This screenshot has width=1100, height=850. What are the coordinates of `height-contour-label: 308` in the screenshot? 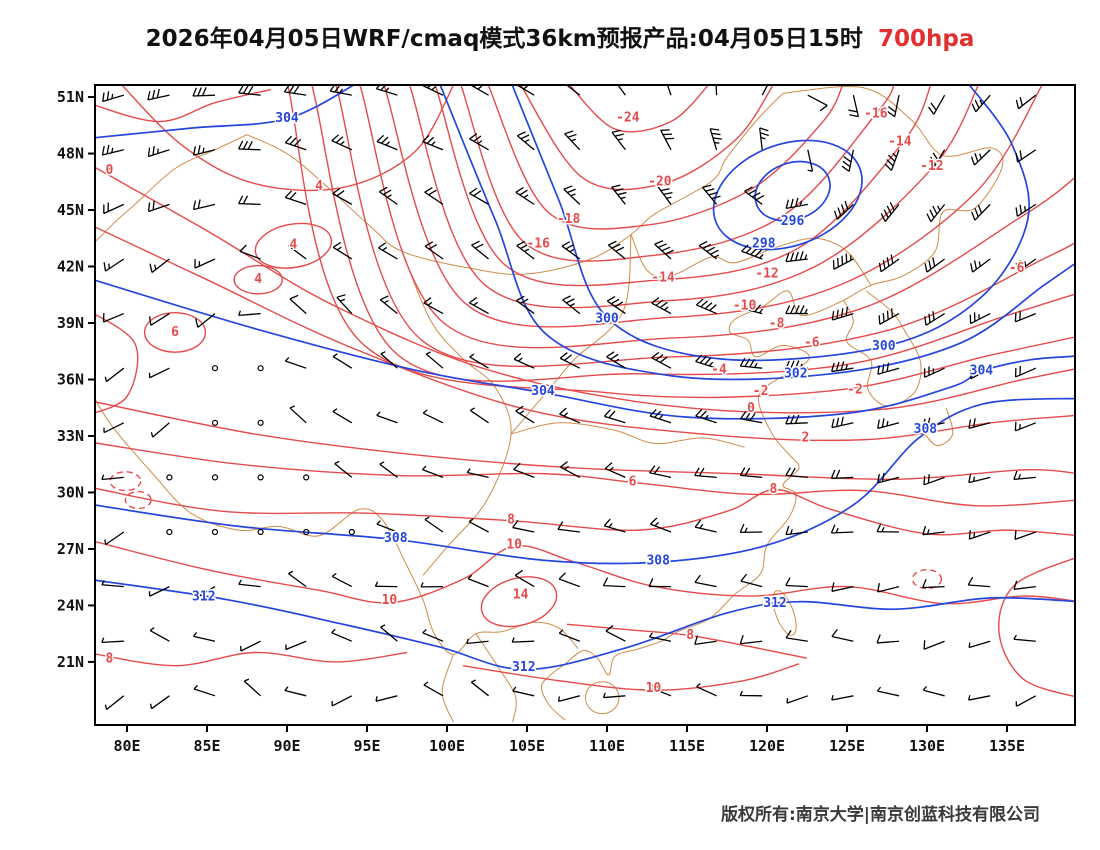 It's located at (658, 561).